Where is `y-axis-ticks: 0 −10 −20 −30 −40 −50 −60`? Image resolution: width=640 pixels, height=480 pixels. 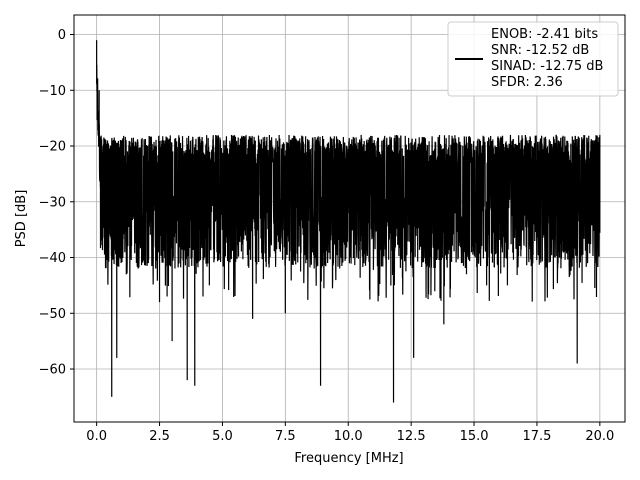 y-axis-ticks: 0 −10 −20 −30 −40 −50 −60 is located at coordinates (56, 203).